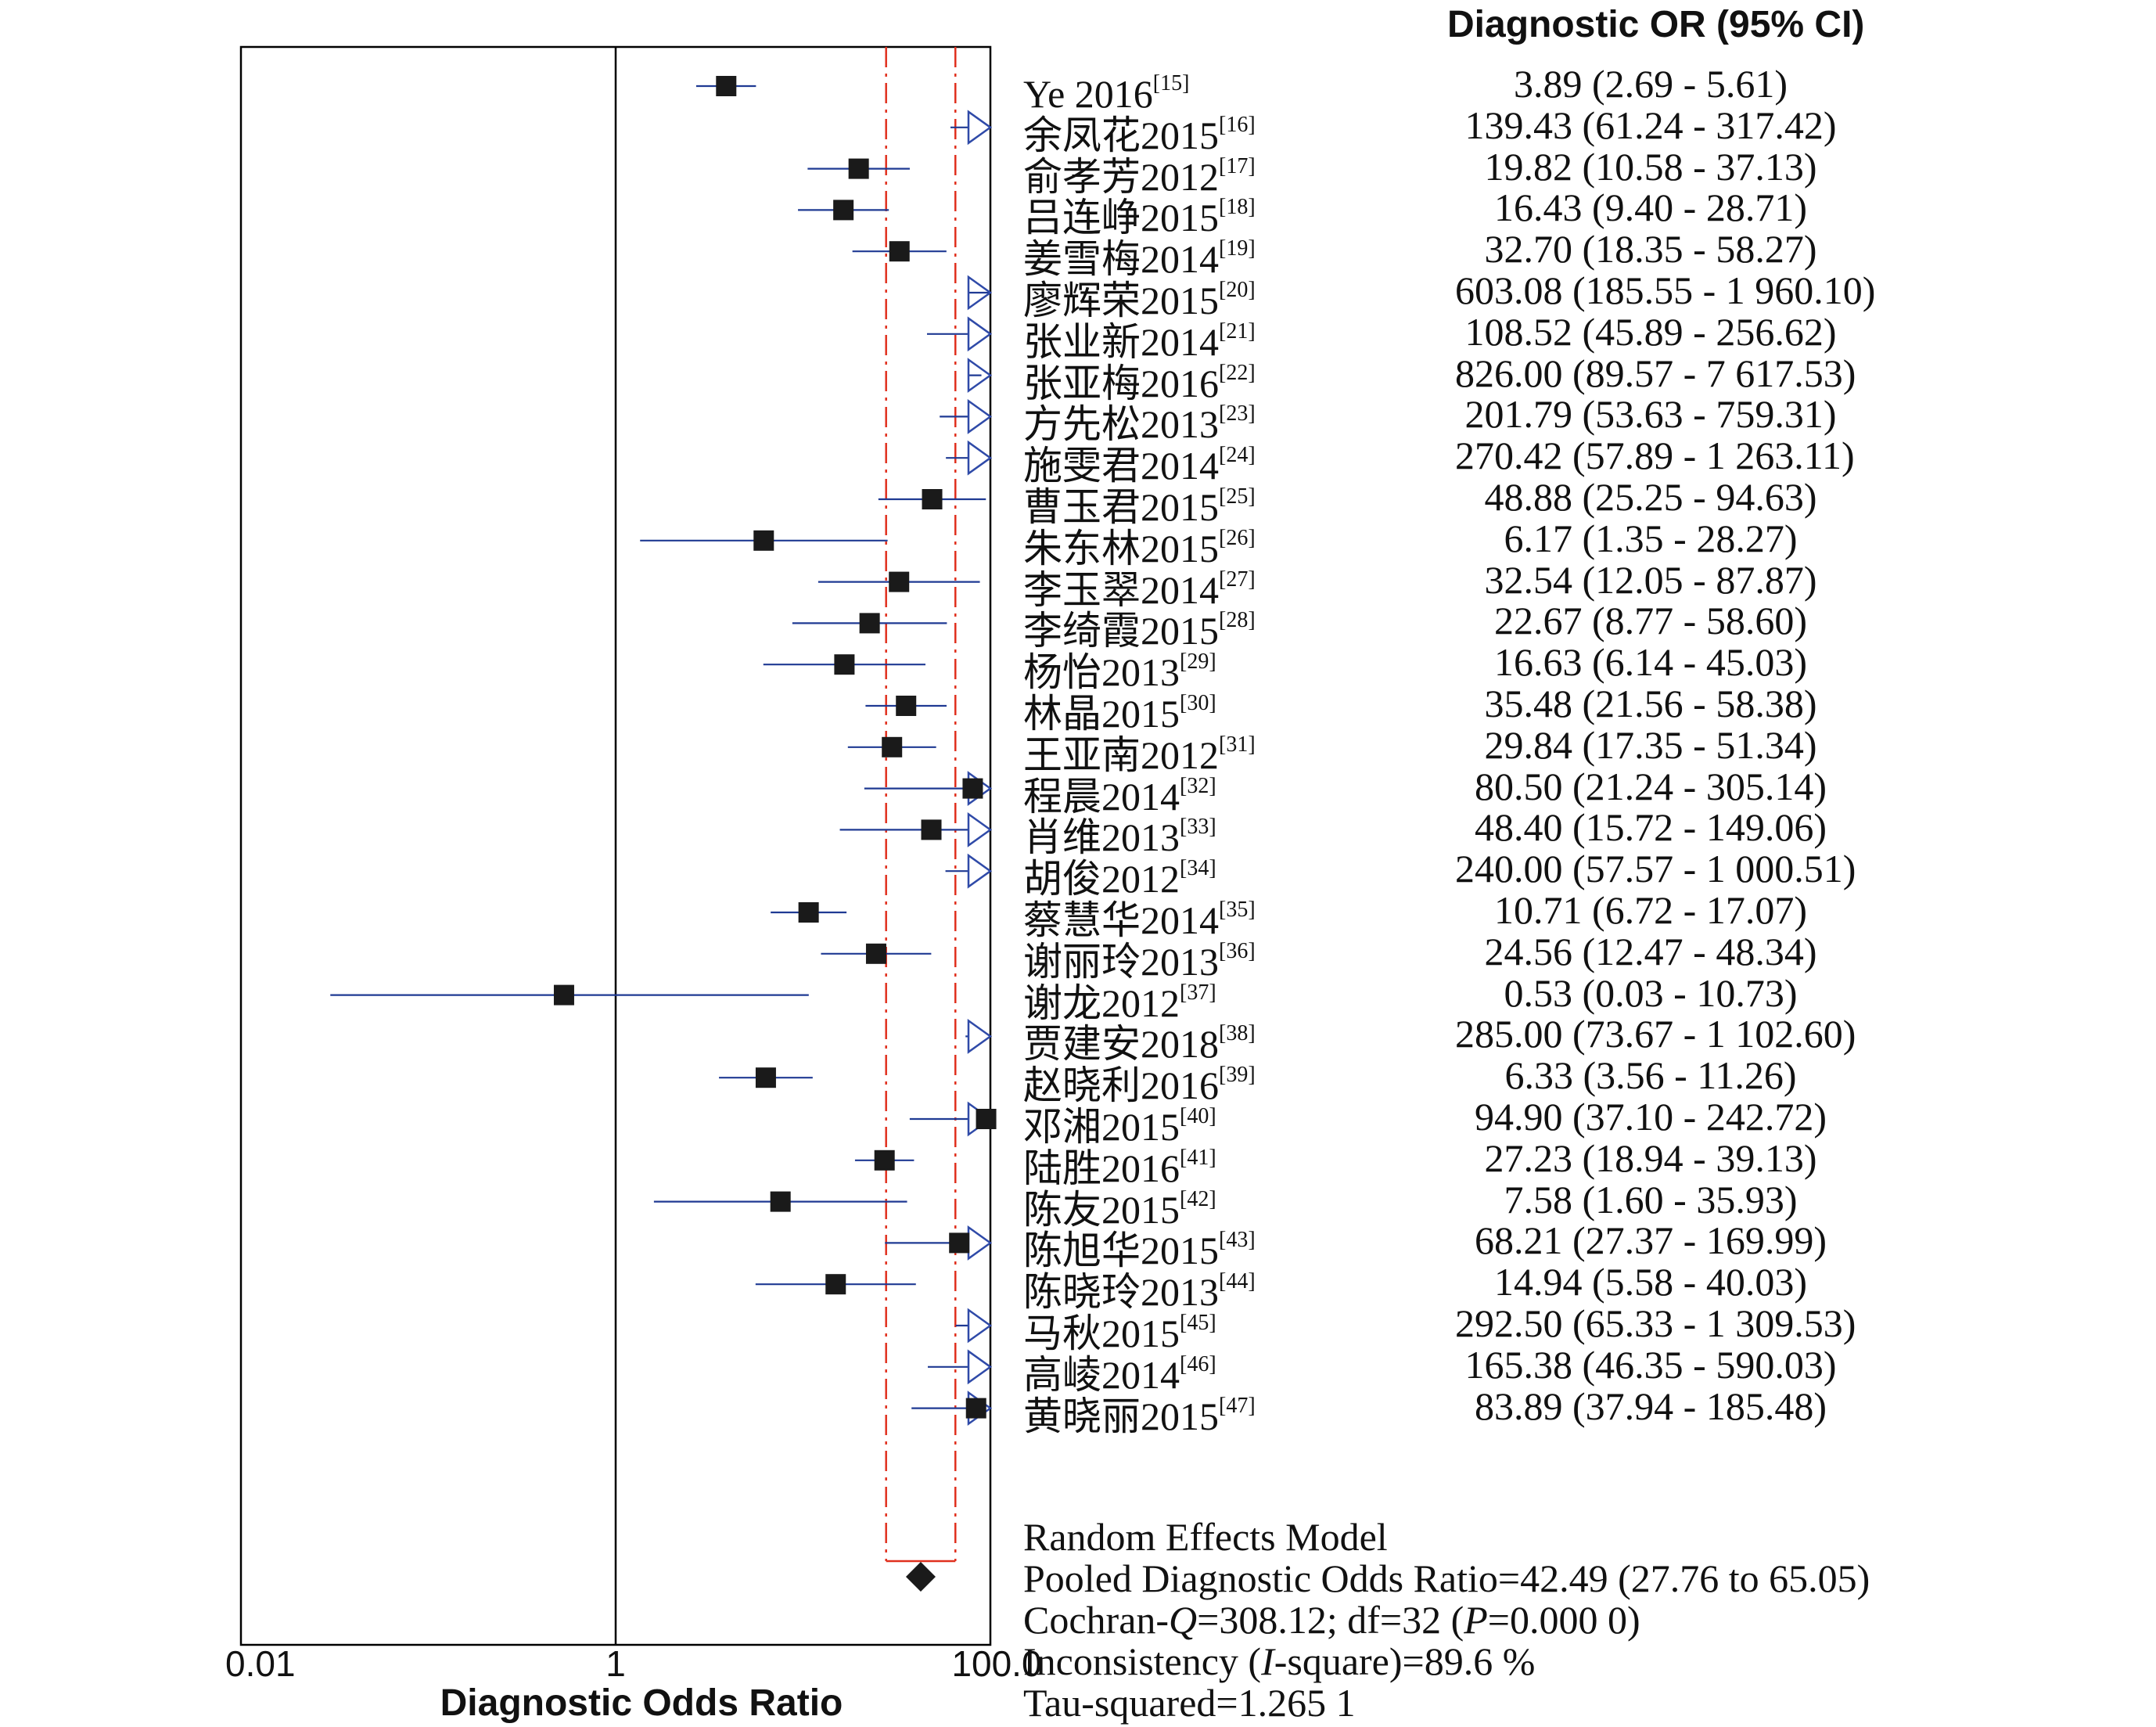  I want to click on study-label-29: 陈旭华2015[43], so click(1139, 1245).